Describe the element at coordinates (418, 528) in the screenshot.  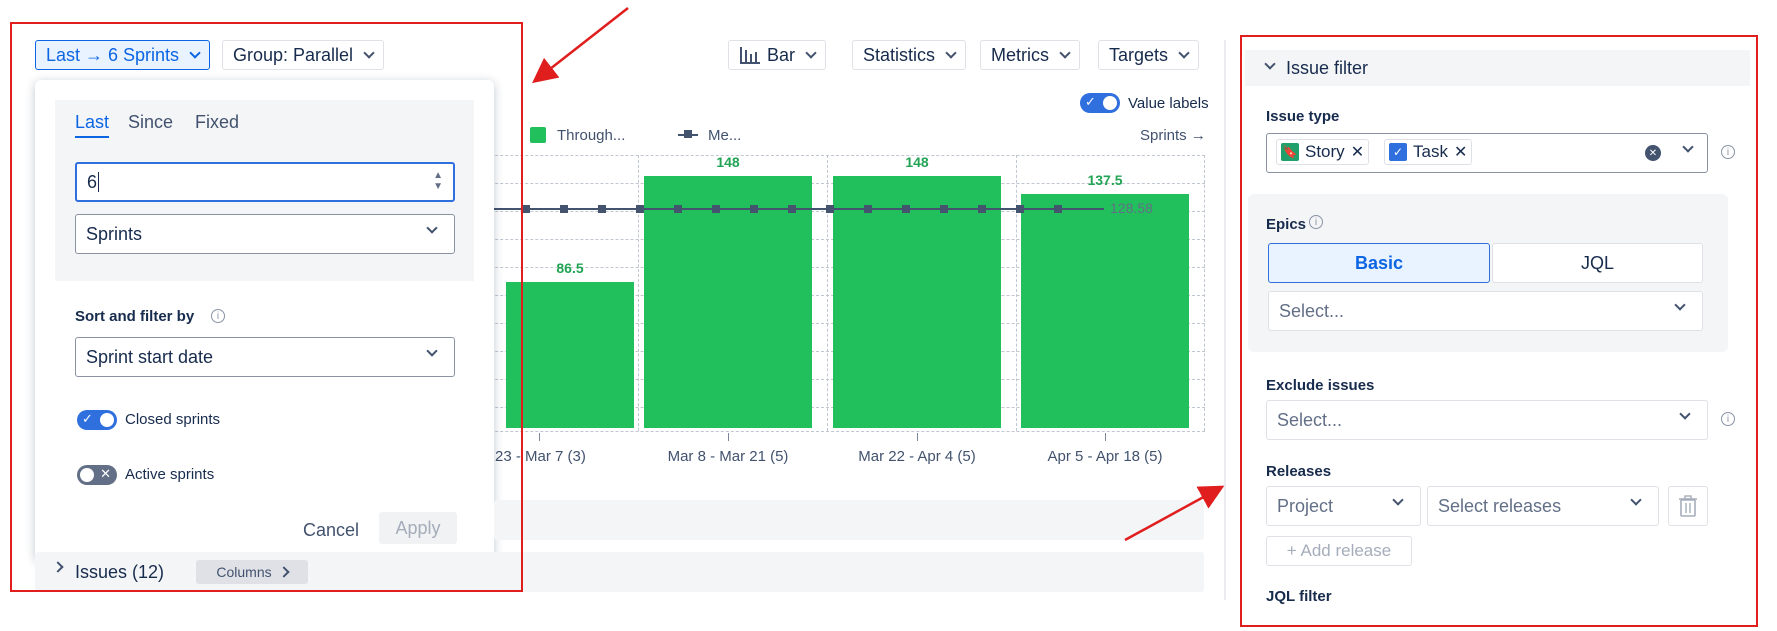
I see `apply-button: Apply` at that location.